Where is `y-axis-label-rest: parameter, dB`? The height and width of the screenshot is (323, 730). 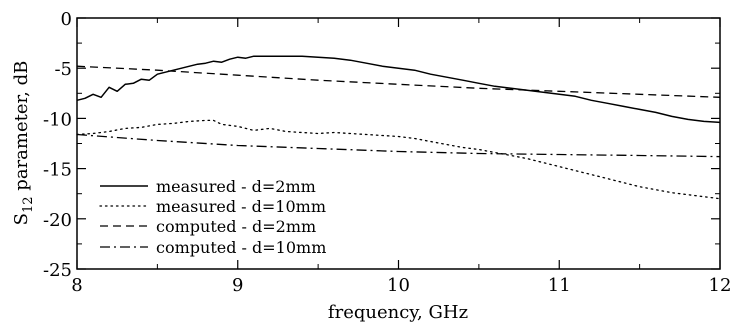
y-axis-label-rest: parameter, dB is located at coordinates (21, 129).